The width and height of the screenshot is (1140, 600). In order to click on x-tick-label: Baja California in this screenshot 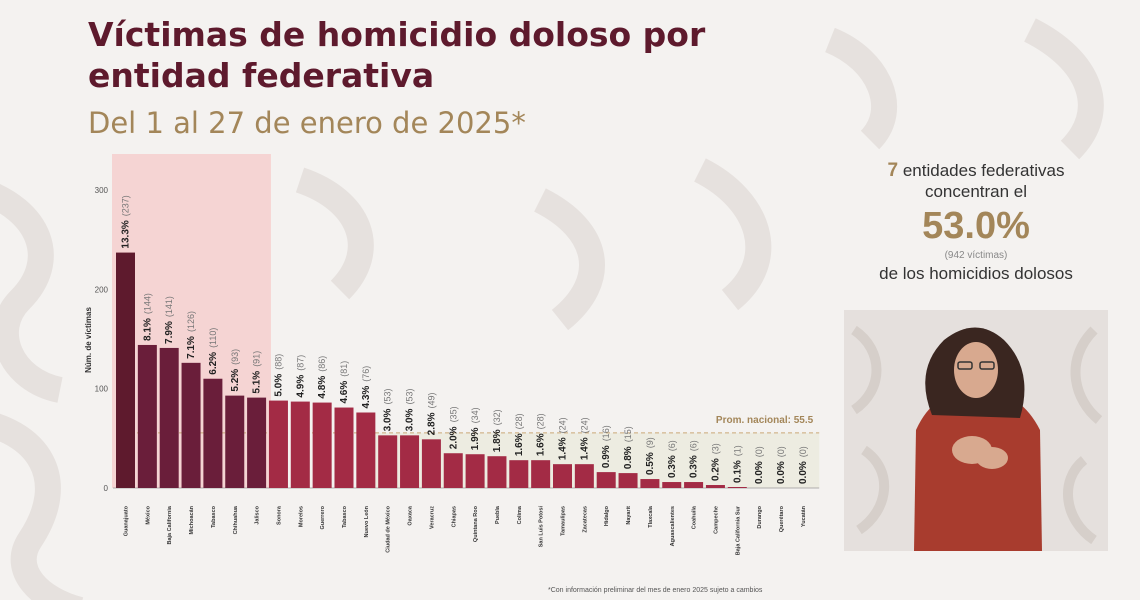, I will do `click(170, 524)`.